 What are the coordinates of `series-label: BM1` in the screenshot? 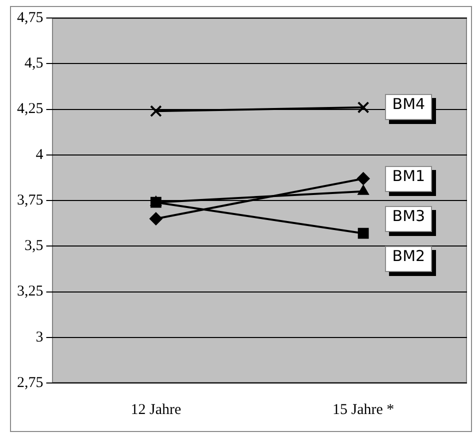 It's located at (408, 179).